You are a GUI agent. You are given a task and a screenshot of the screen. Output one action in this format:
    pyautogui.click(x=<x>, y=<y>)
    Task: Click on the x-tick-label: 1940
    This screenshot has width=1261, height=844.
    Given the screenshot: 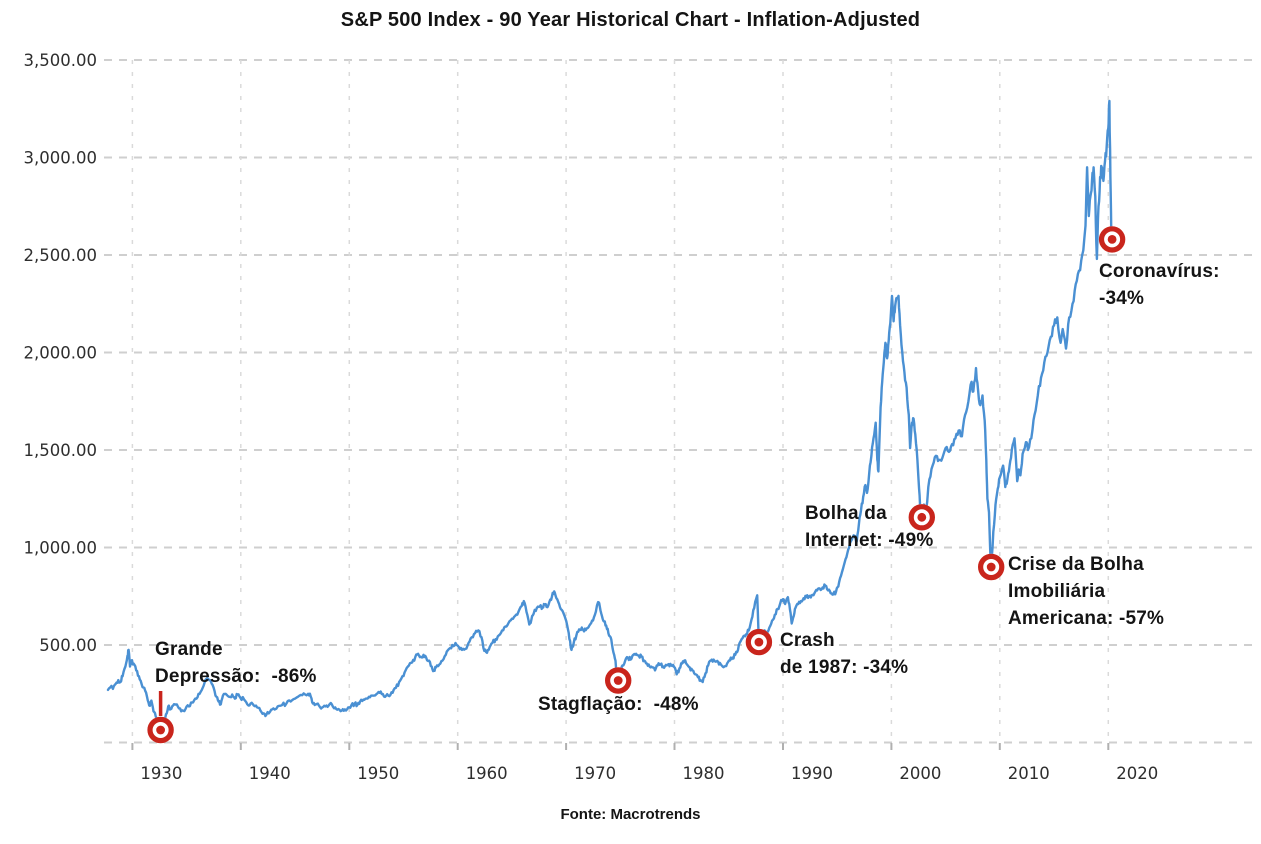 What is the action you would take?
    pyautogui.click(x=270, y=773)
    